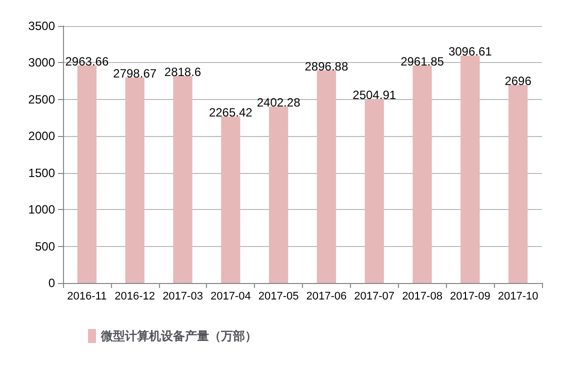 The width and height of the screenshot is (565, 366). Describe the element at coordinates (470, 51) in the screenshot. I see `data-label: 3096.61` at that location.